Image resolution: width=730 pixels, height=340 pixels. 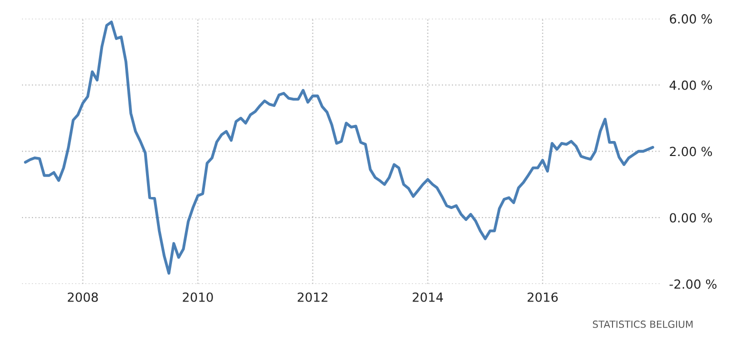 I want to click on y-tick-label: 0.00 %, so click(x=691, y=218).